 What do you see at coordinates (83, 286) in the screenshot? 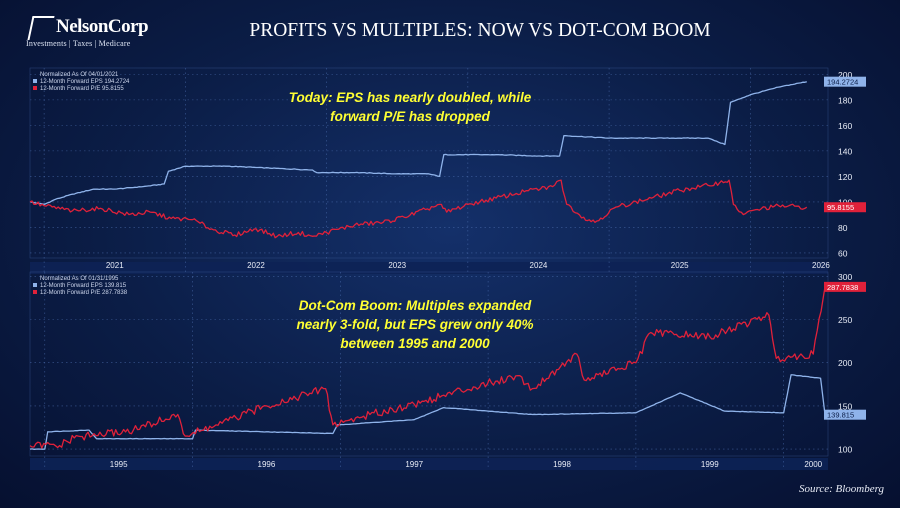
I see `legend-entry: 12-Month Forward EPS 139.815` at bounding box center [83, 286].